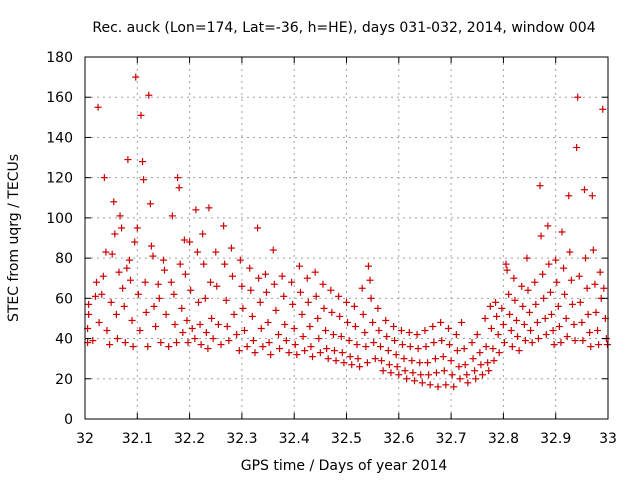 This screenshot has width=640, height=480. I want to click on x-tick-label: 32.1, so click(137, 439).